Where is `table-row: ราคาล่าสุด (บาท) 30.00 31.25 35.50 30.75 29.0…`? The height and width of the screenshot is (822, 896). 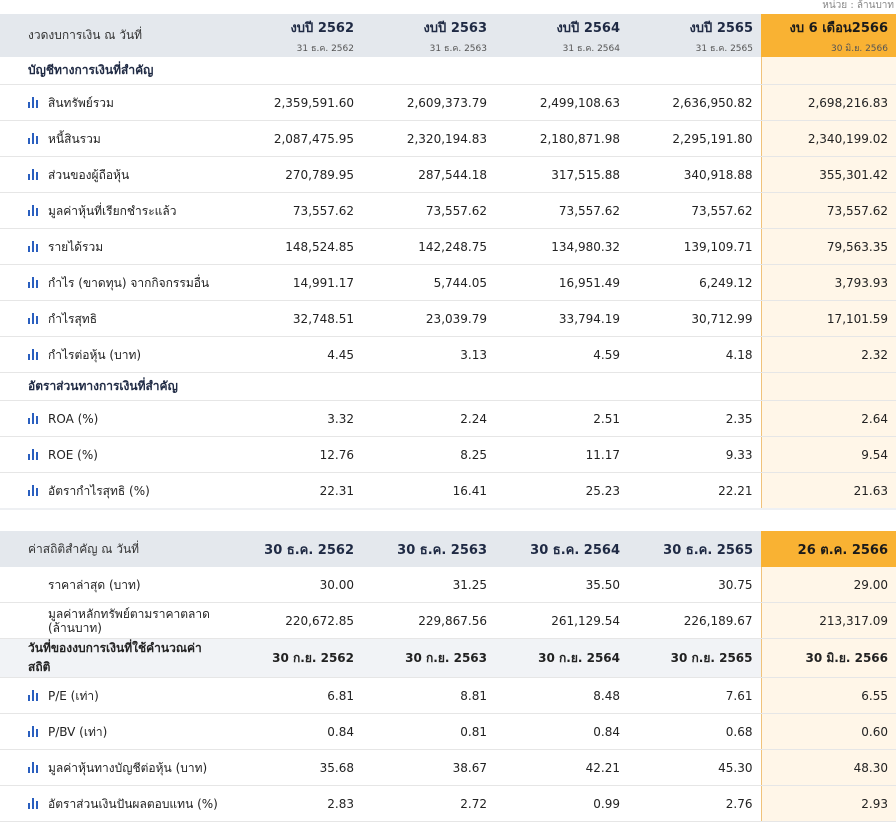
table-row: ราคาล่าสุด (บาท) 30.00 31.25 35.50 30.75 29.0… is located at coordinates (448, 585).